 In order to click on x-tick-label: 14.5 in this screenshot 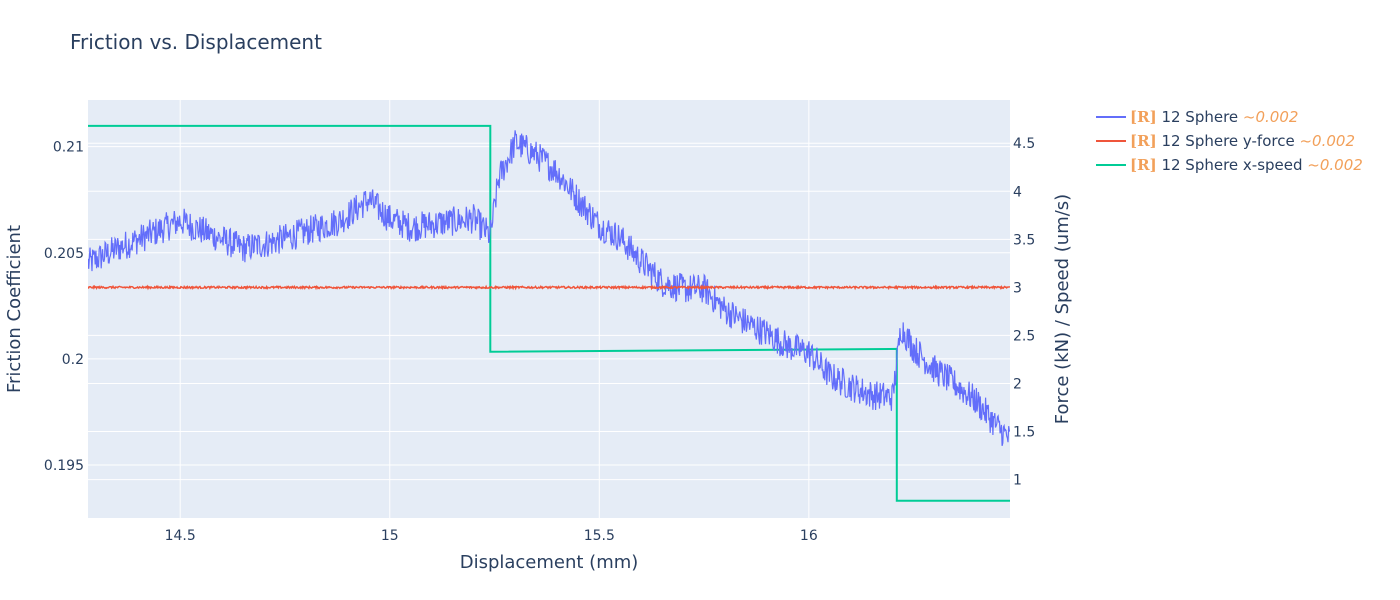, I will do `click(180, 536)`.